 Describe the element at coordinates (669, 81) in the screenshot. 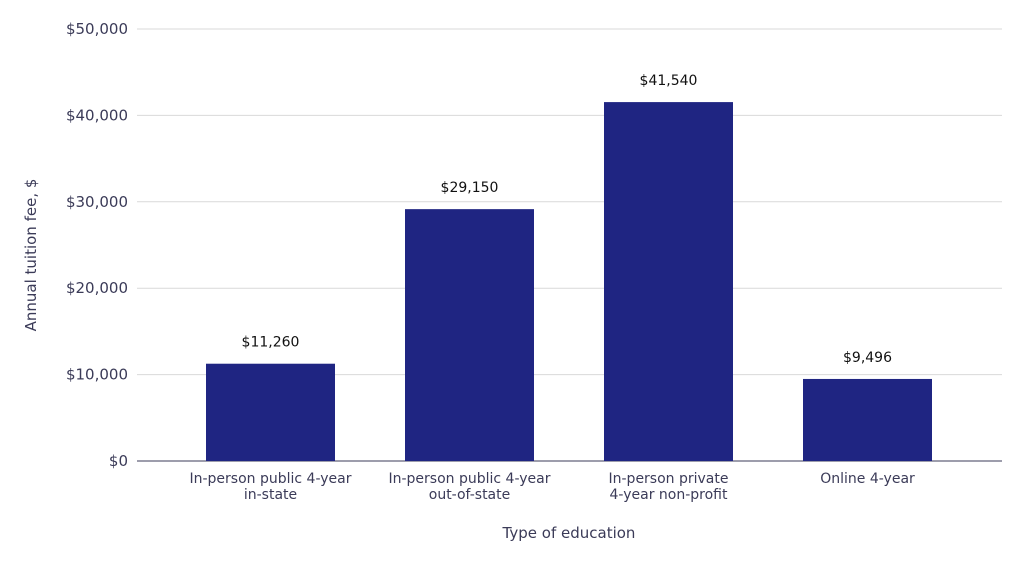

I see `data-label: $41,540` at that location.